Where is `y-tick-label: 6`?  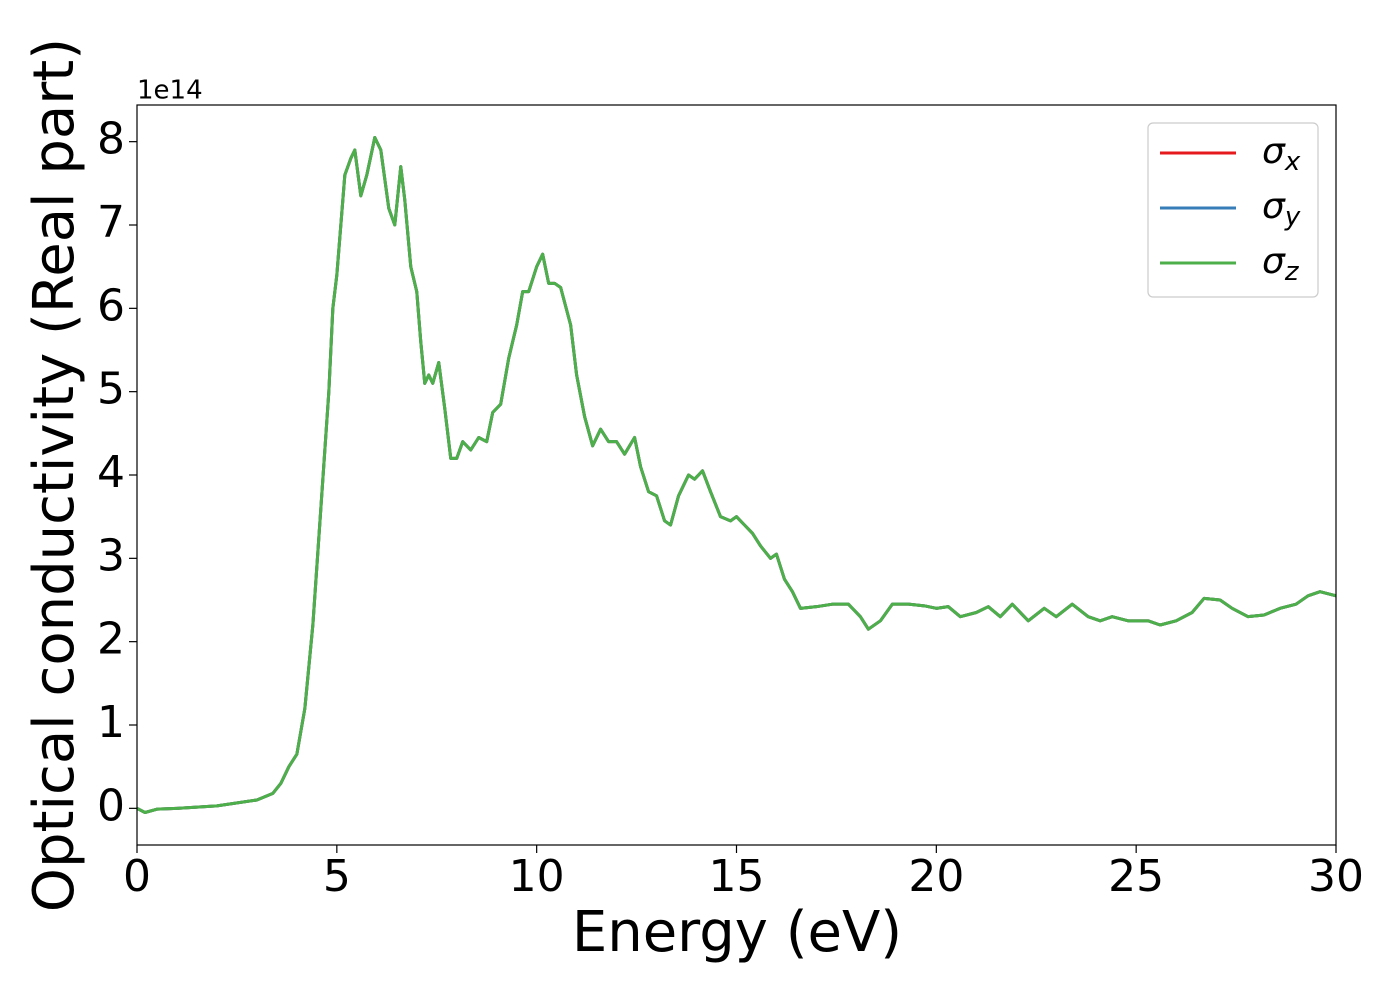 y-tick-label: 6 is located at coordinates (111, 305).